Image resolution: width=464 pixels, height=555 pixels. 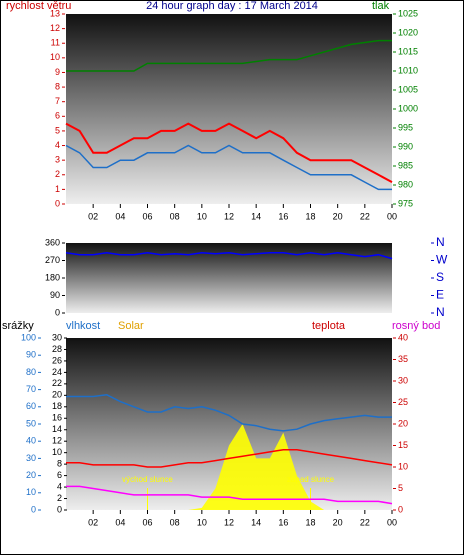 I want to click on axis-label: rosný bod, so click(x=416, y=326).